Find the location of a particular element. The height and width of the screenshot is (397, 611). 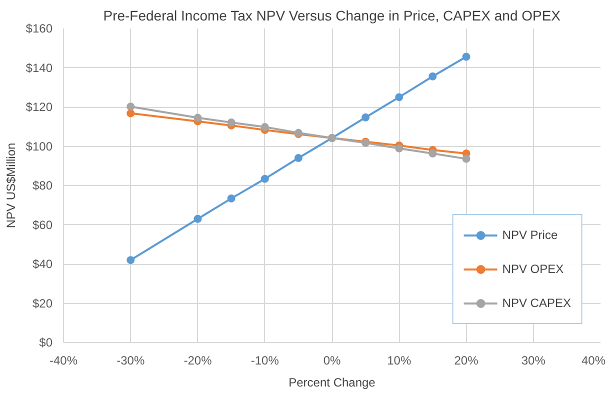

legend-label: NPV CAPEX is located at coordinates (536, 303).